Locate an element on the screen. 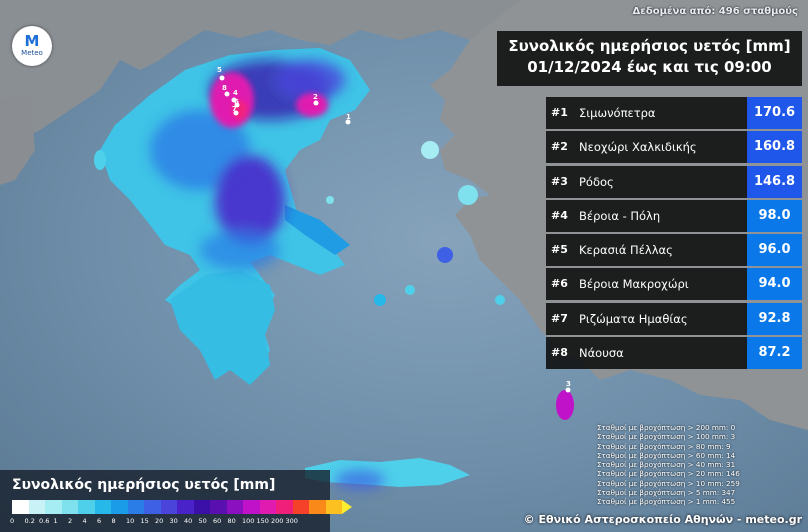 This screenshot has width=808, height=532. island-cyclades-b is located at coordinates (380, 300).